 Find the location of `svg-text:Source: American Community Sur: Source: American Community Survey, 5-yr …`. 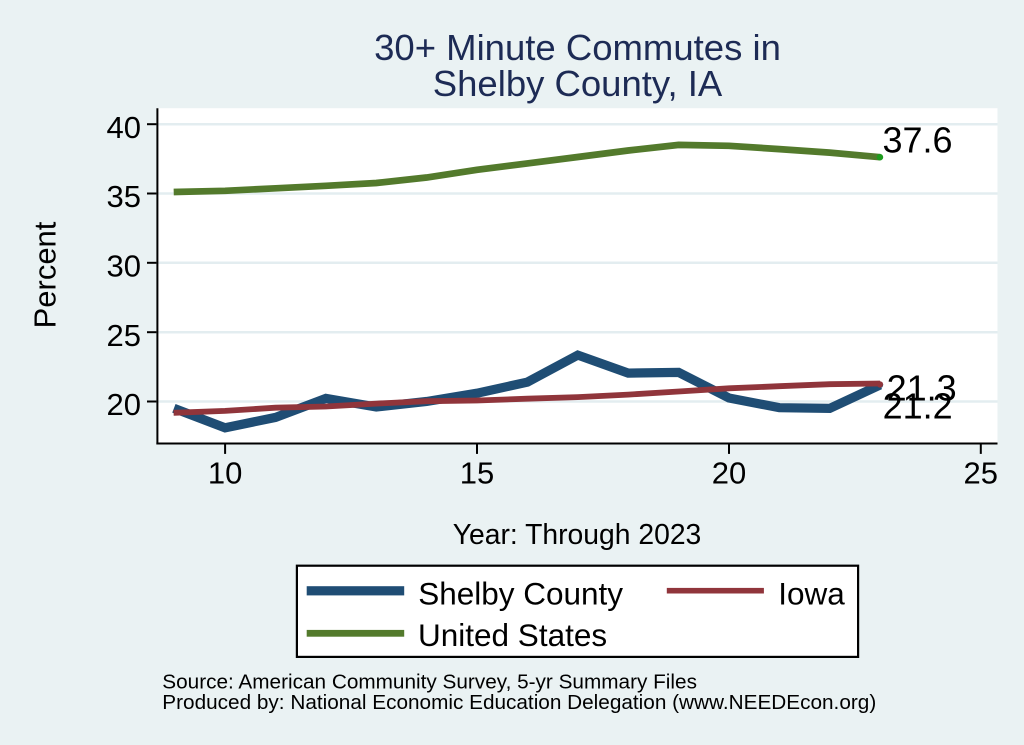

svg-text:Source: American Community Sur: Source: American Community Survey, 5-yr … is located at coordinates (429, 682).